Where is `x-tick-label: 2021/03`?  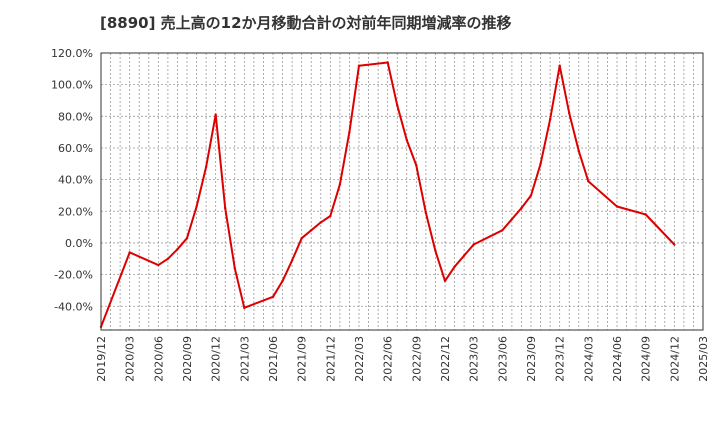 x-tick-label: 2021/03 is located at coordinates (244, 359).